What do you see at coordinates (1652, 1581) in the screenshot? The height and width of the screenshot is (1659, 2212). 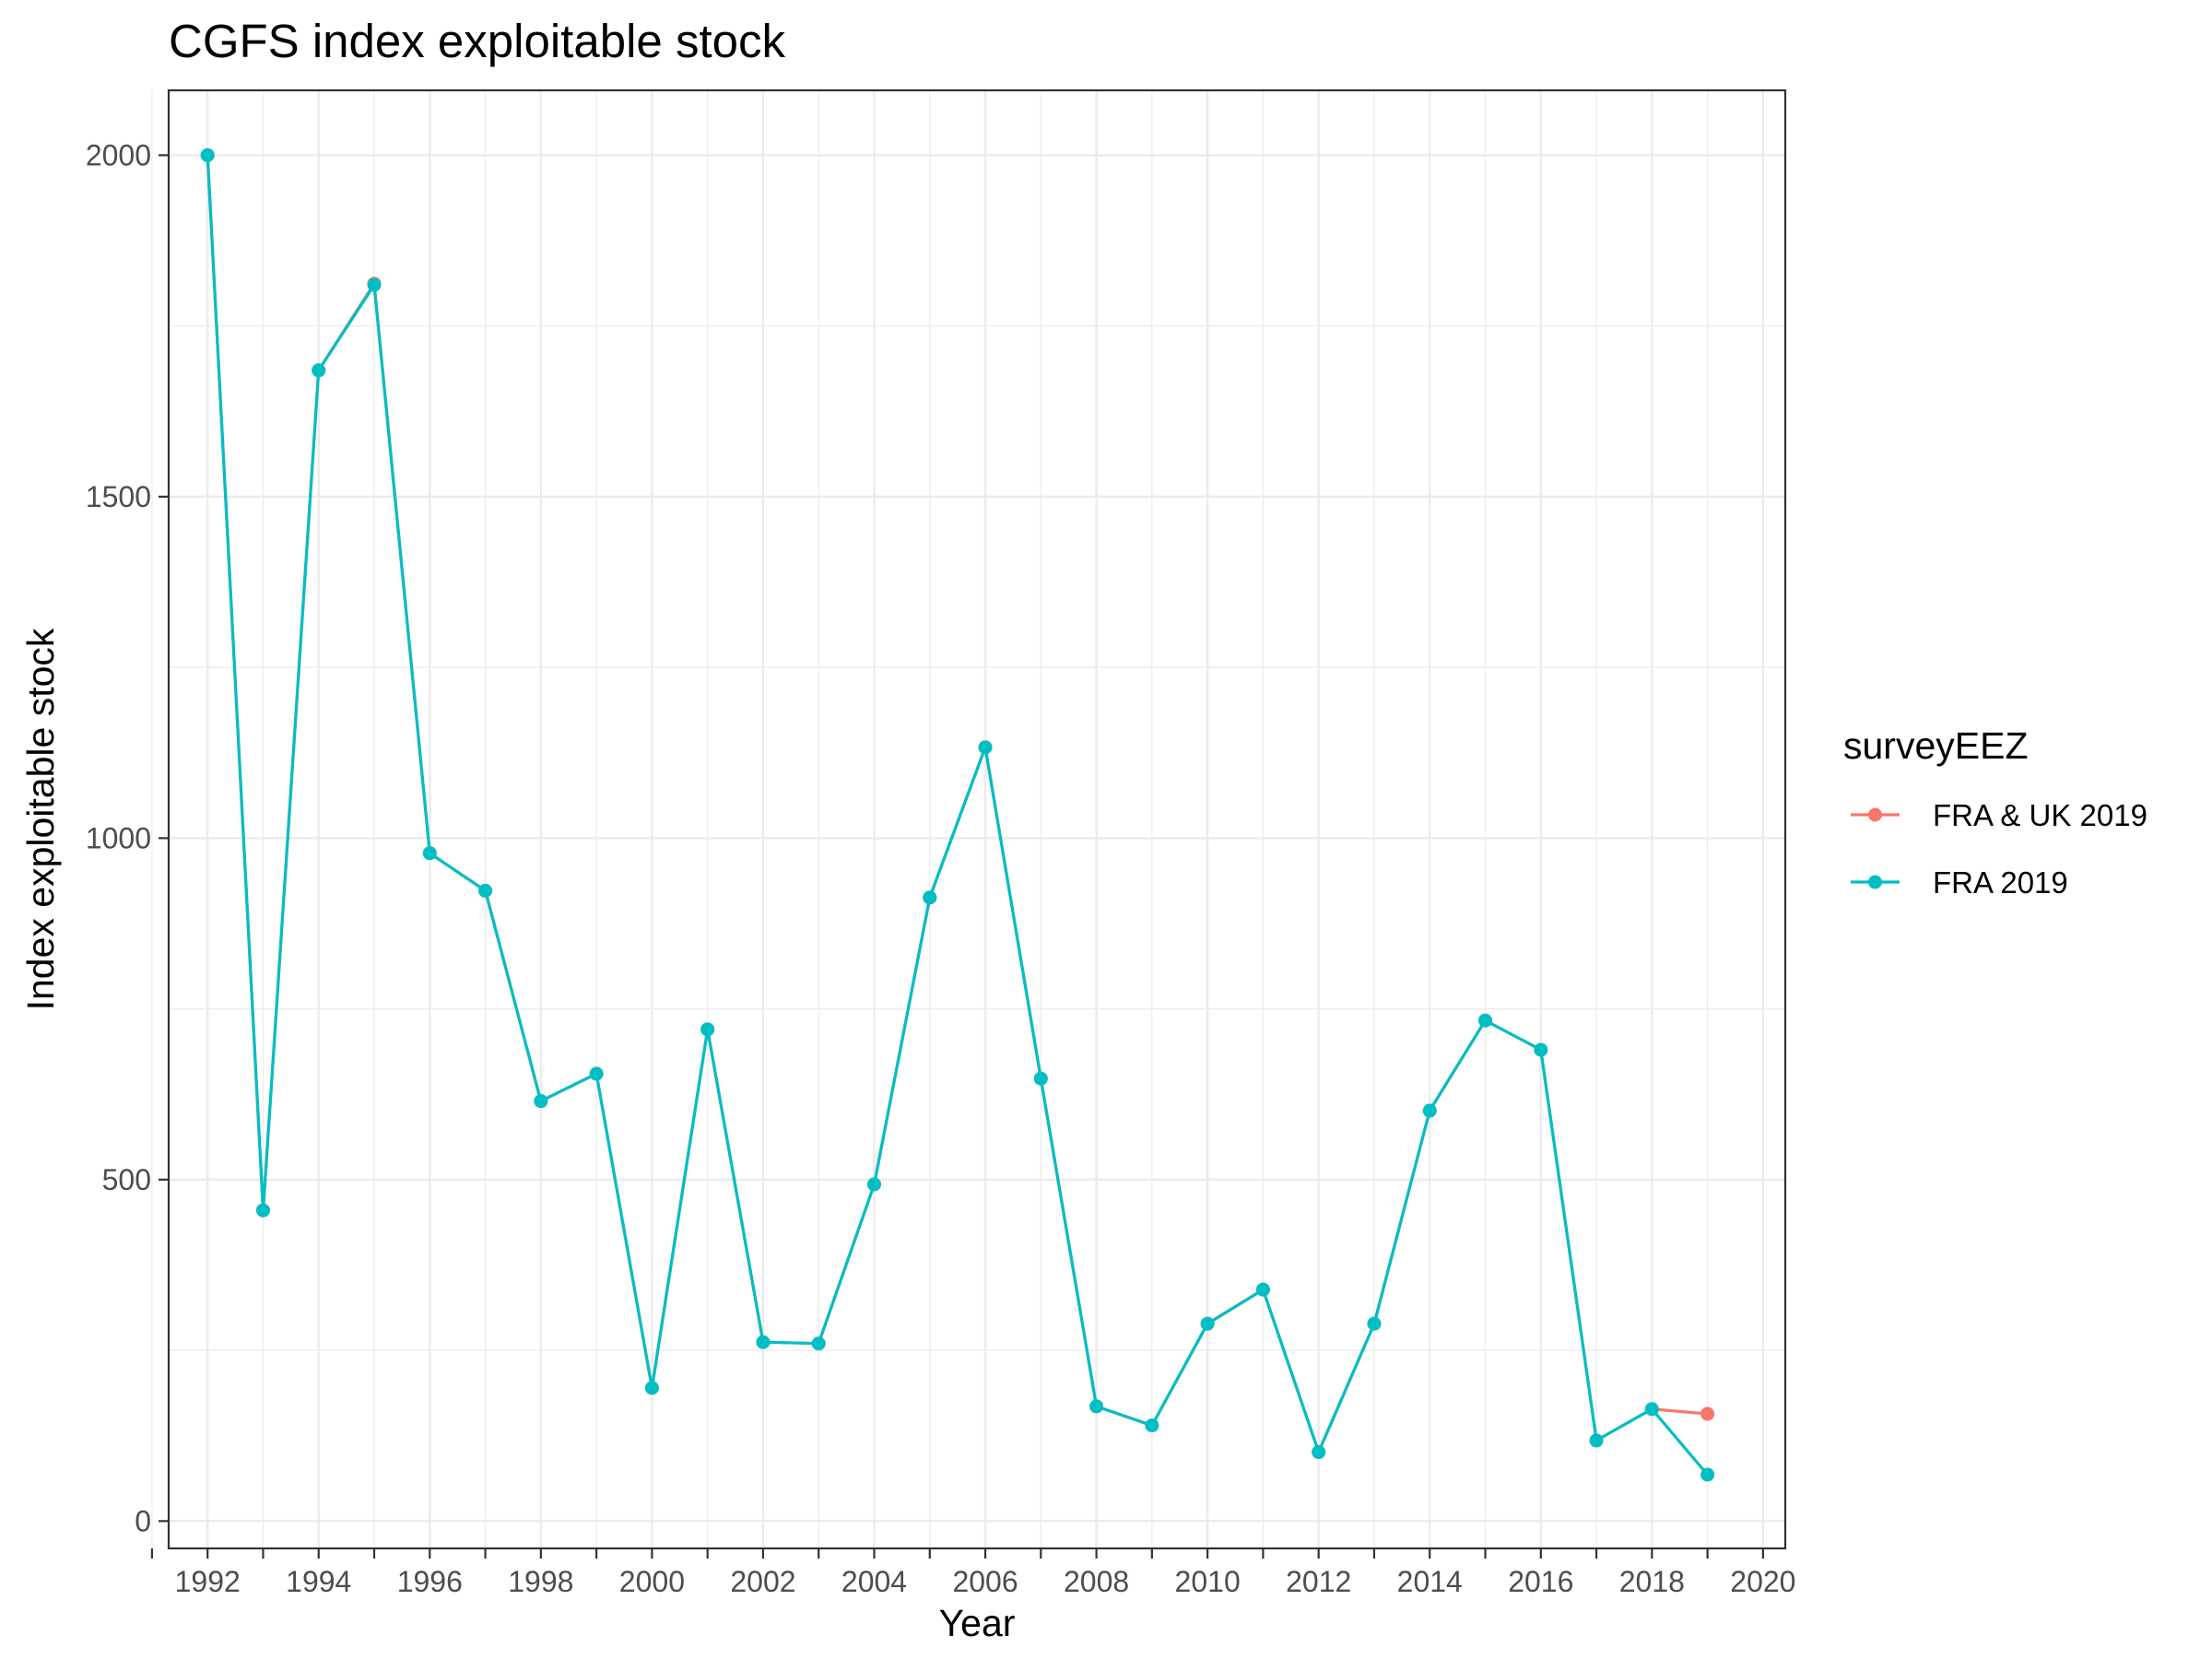 I see `x-tick-label: 2018` at bounding box center [1652, 1581].